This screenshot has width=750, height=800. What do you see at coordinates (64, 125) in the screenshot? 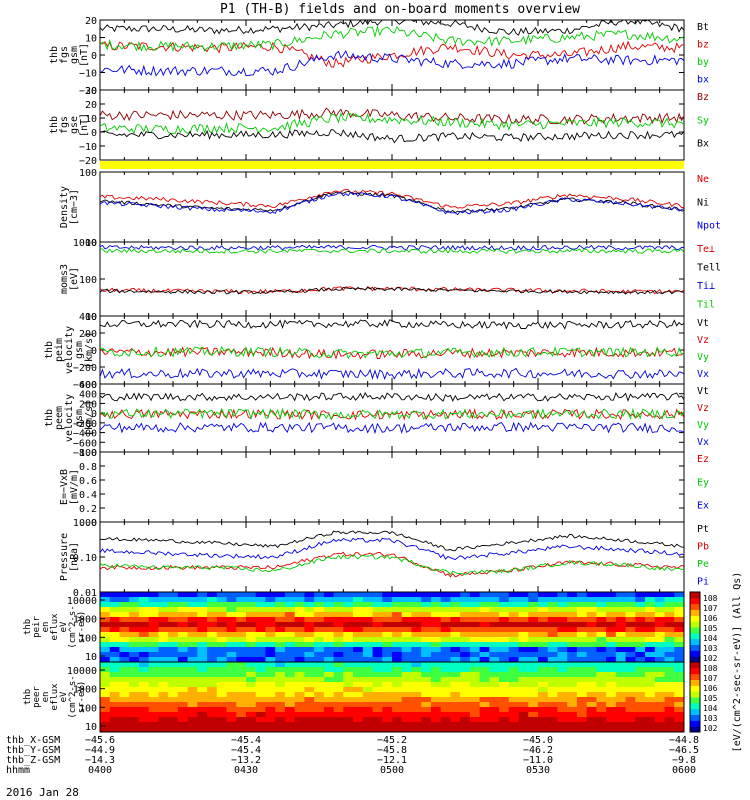
I see `y-axis-label-line: fgs` at bounding box center [64, 125].